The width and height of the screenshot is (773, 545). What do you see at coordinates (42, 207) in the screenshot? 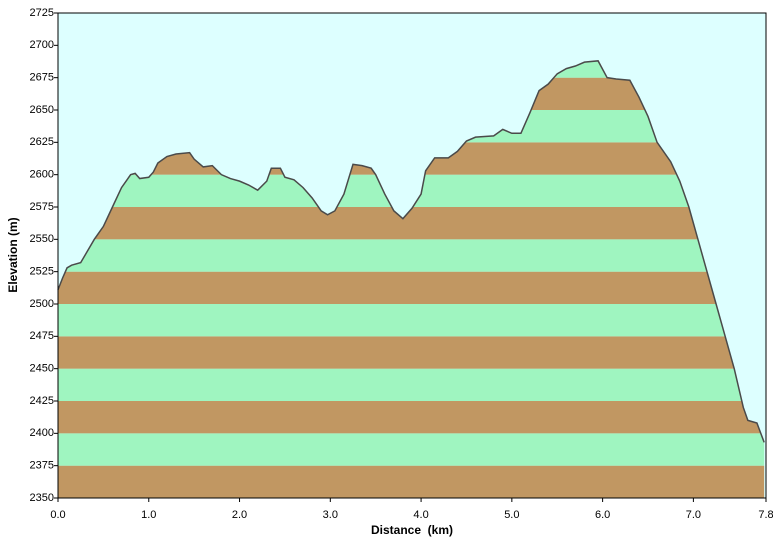
I see `y-tick-label: 2575` at bounding box center [42, 207].